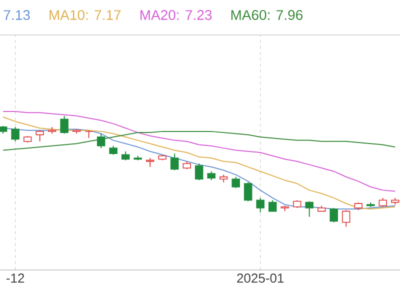 This screenshot has height=300, width=400. Describe the element at coordinates (267, 15) in the screenshot. I see `text: MA60: 7.96` at that location.